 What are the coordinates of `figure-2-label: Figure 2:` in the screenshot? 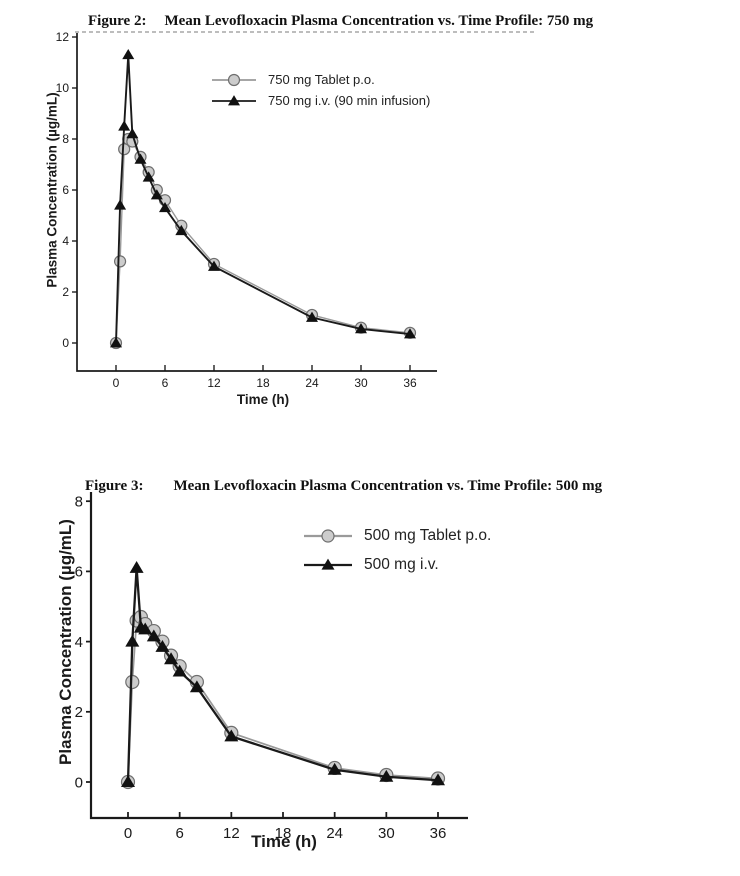 It's located at (117, 21).